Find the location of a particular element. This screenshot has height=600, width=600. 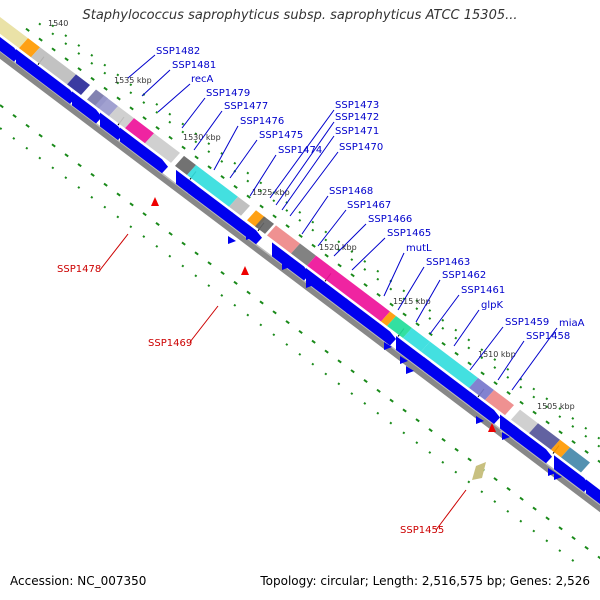

gene-label: SSP1482 is located at coordinates (178, 51).